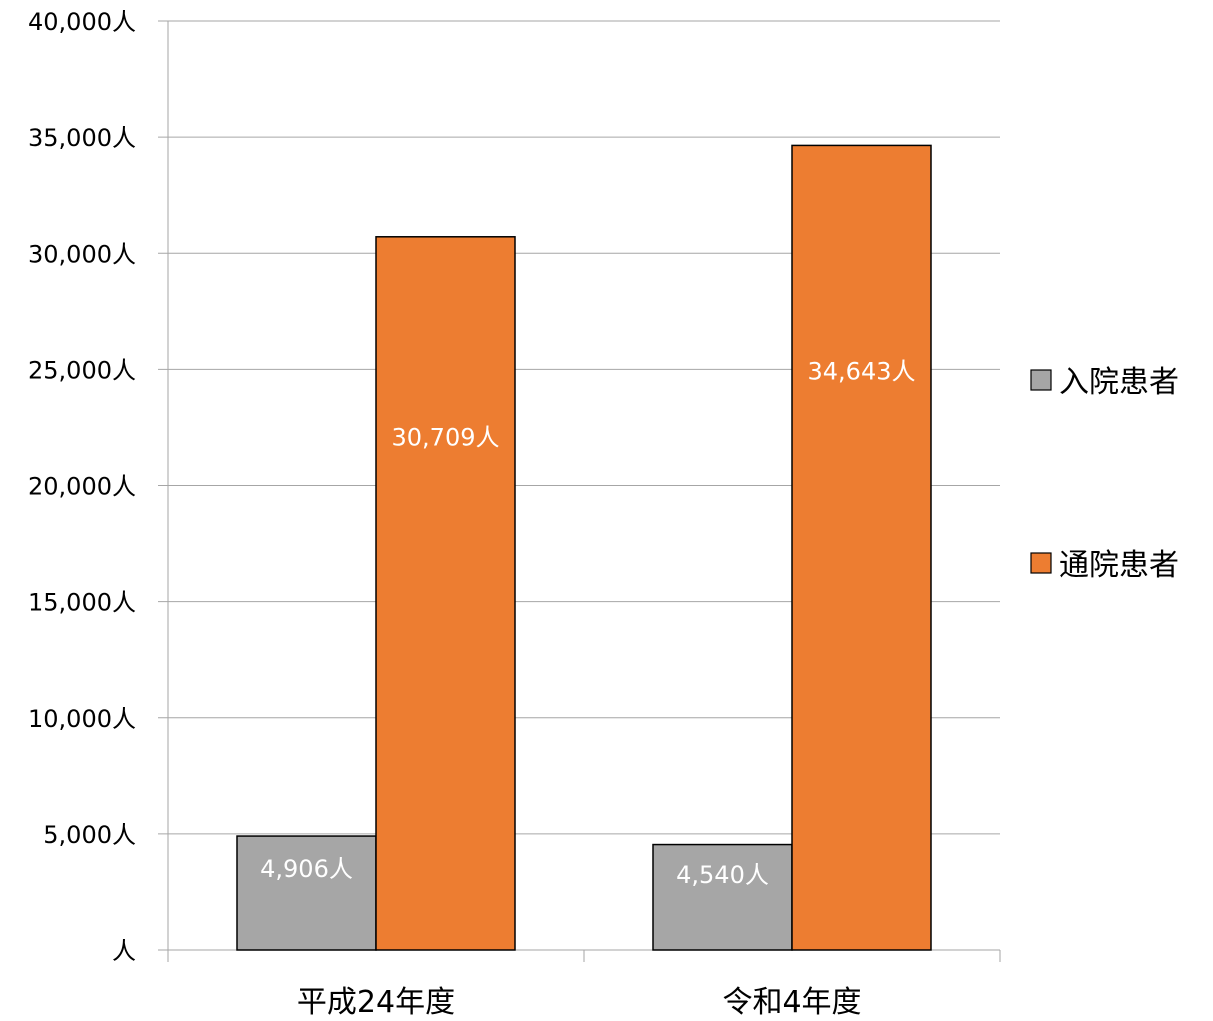  I want to click on y-tick-label: 35,000人, so click(82, 138).